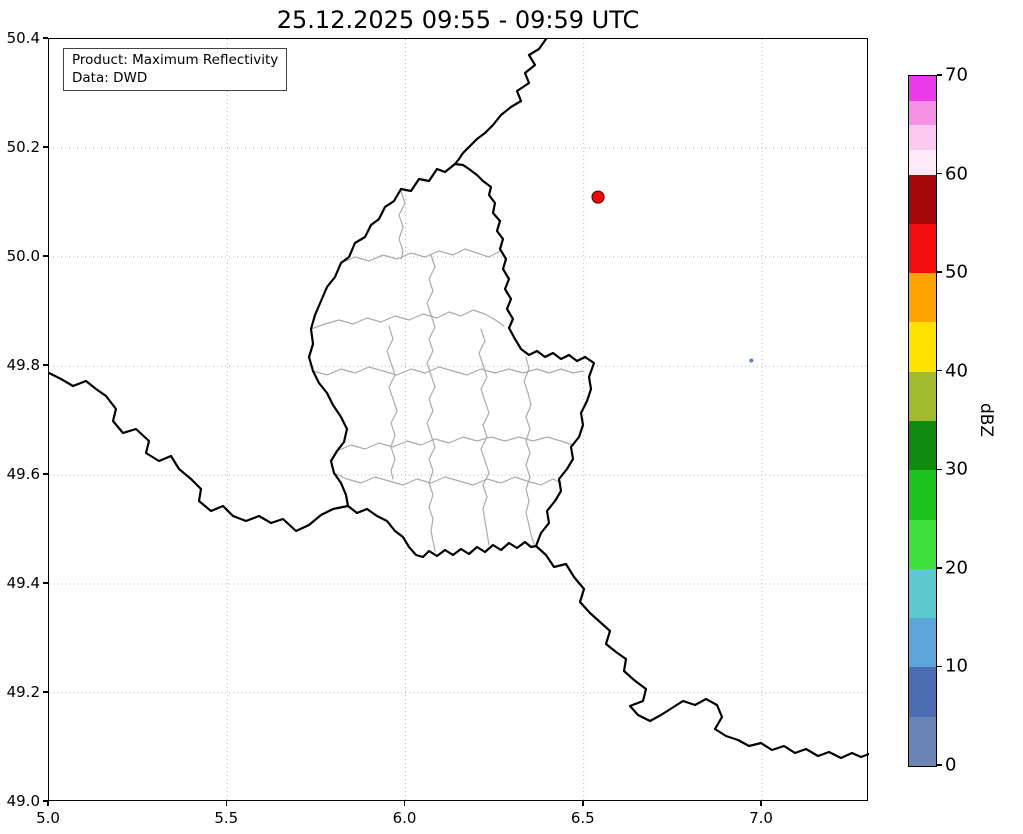 This screenshot has width=1023, height=834. I want to click on x-tick-label: 6.0, so click(404, 818).